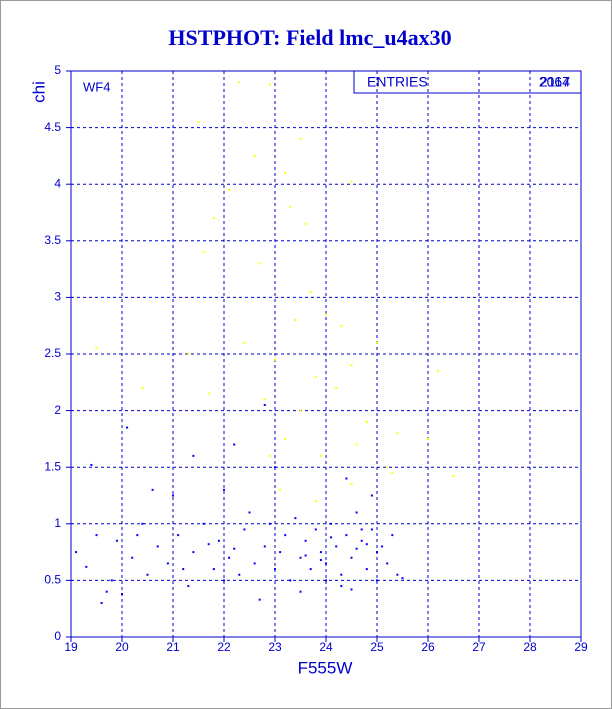 The width and height of the screenshot is (612, 709). What do you see at coordinates (275, 647) in the screenshot?
I see `x-tick-label: 23` at bounding box center [275, 647].